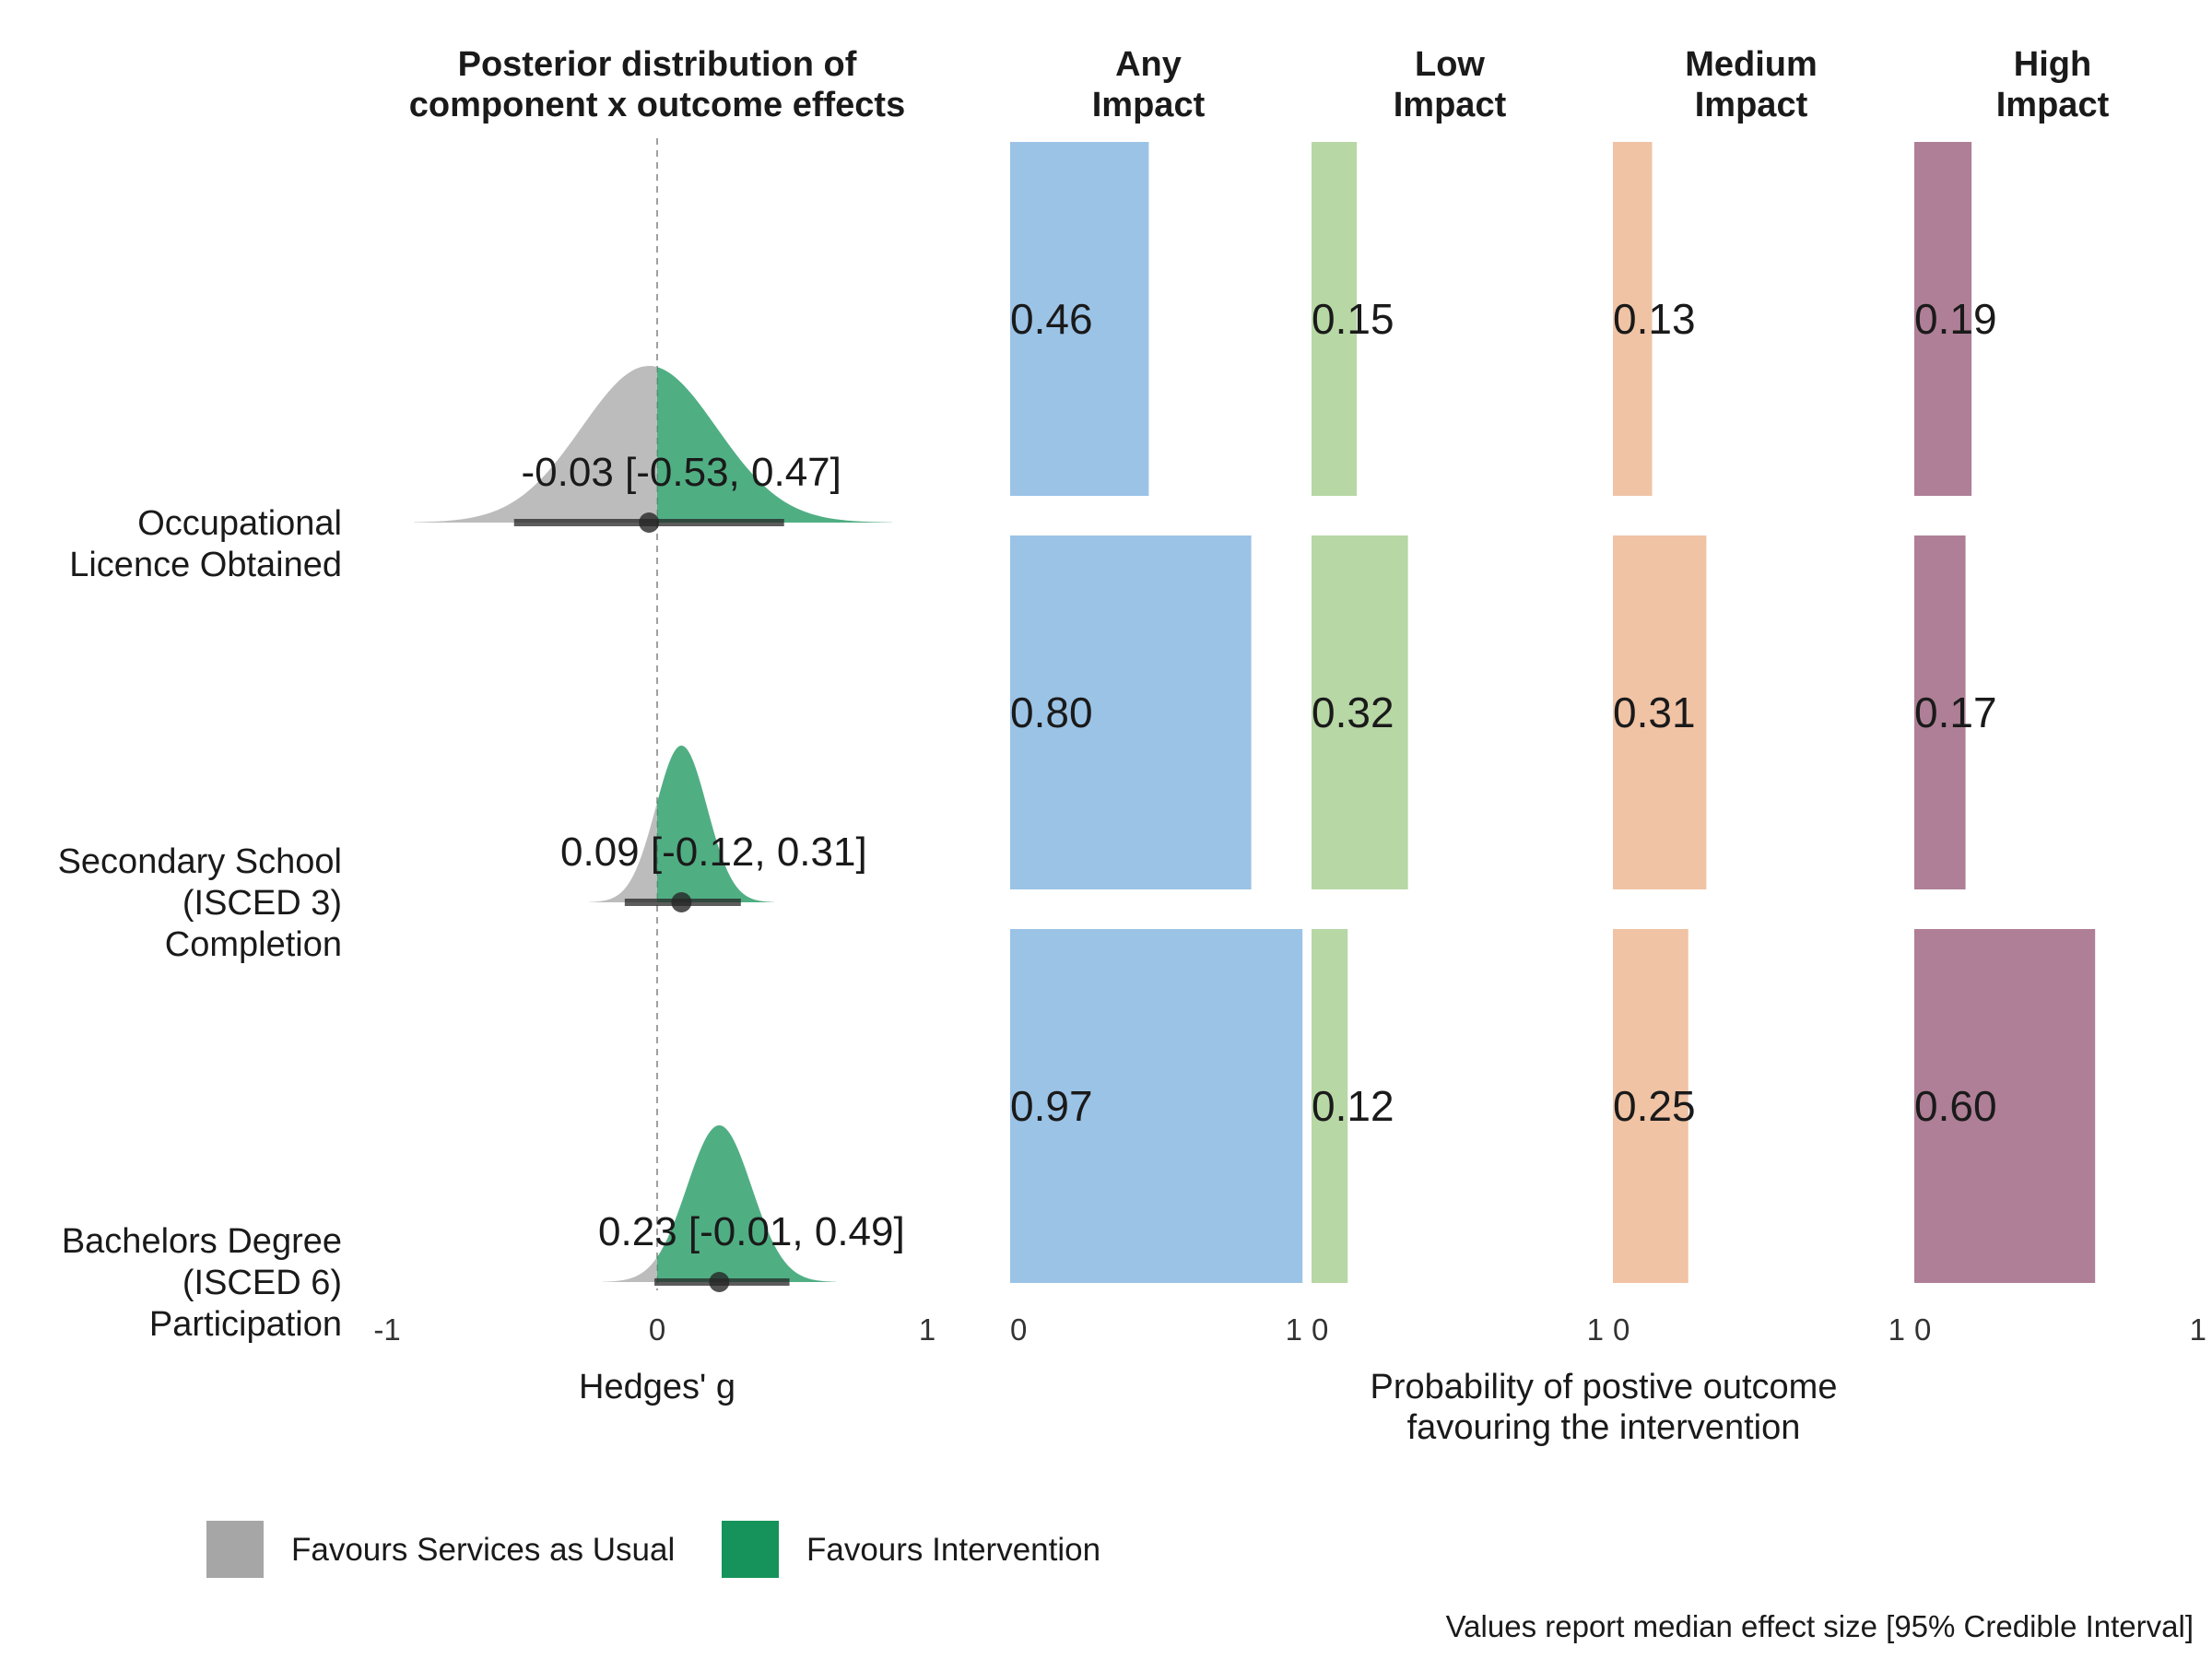 Image resolution: width=2212 pixels, height=1659 pixels. Describe the element at coordinates (1955, 1106) in the screenshot. I see `impact-value-label: 0.60` at that location.